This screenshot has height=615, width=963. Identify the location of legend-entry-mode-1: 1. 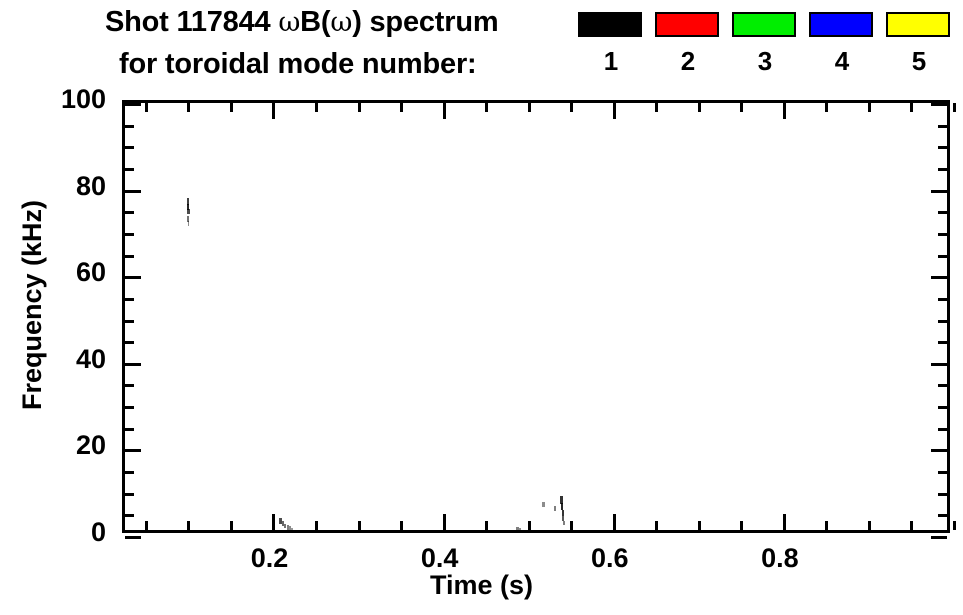
(611, 43).